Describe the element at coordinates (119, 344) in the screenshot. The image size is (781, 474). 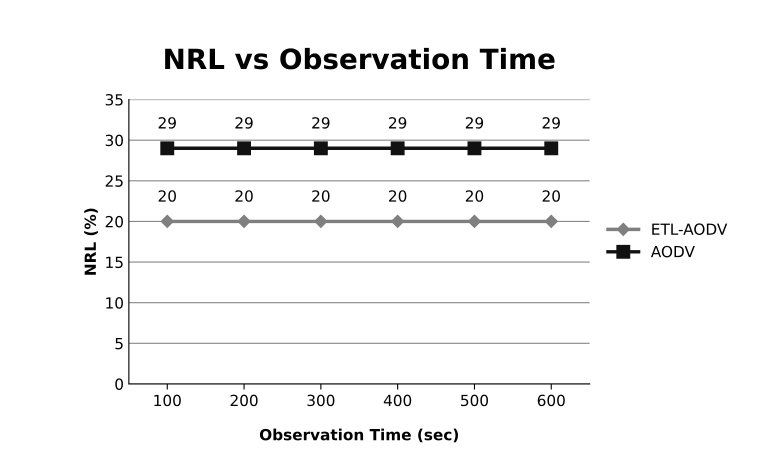
I see `y-tick-label: 5` at that location.